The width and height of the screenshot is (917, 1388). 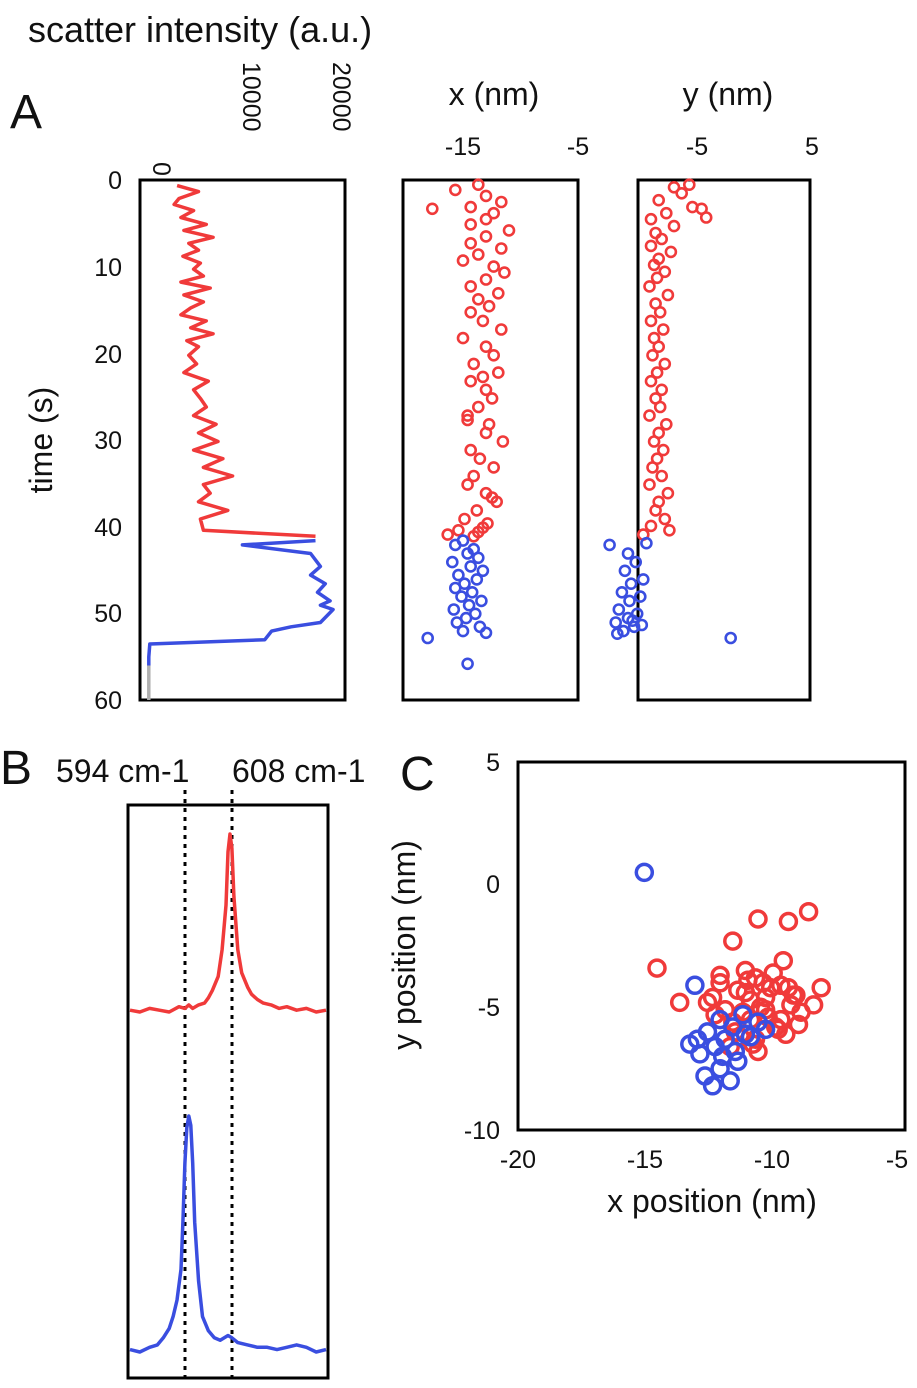 I want to click on panel-c-xlabel: x position (nm), so click(x=712, y=1201).